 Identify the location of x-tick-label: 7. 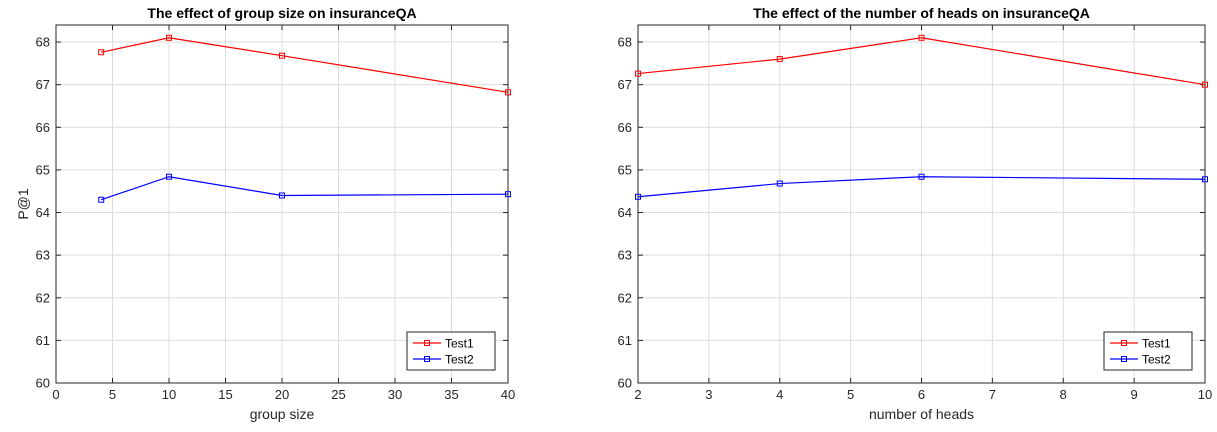
(992, 394).